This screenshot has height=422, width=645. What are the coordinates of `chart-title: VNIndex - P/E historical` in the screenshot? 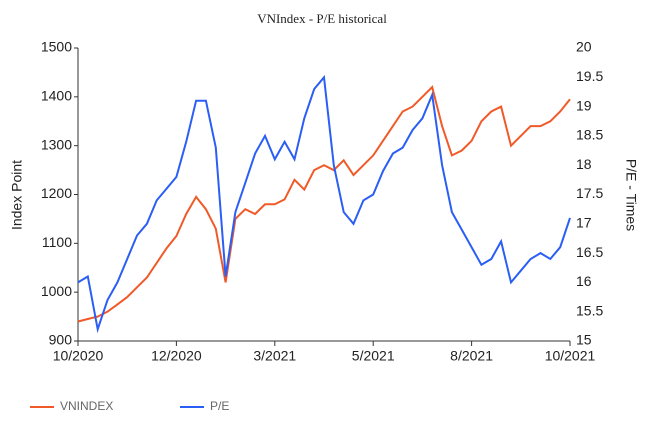 It's located at (322, 18).